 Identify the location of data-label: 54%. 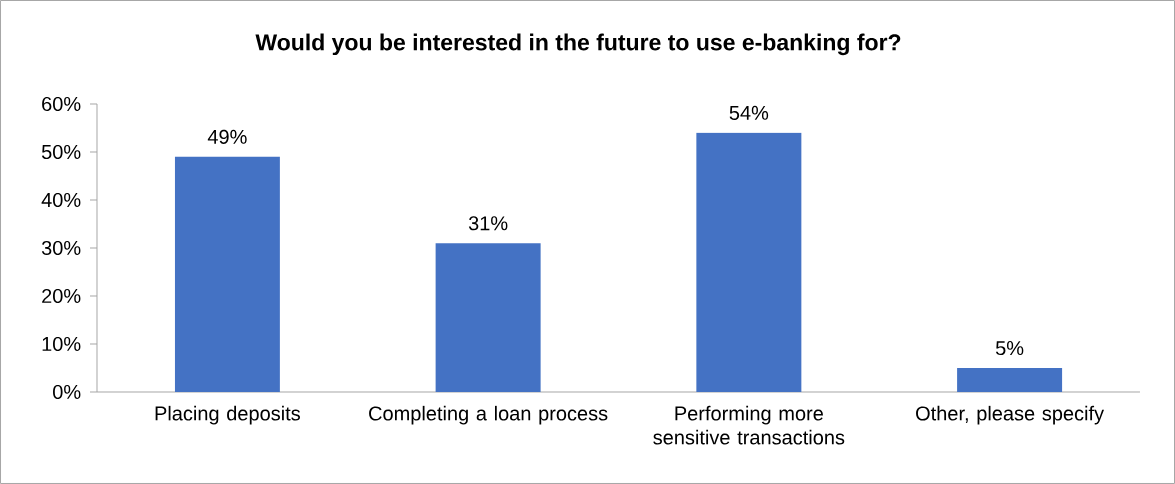
(749, 112).